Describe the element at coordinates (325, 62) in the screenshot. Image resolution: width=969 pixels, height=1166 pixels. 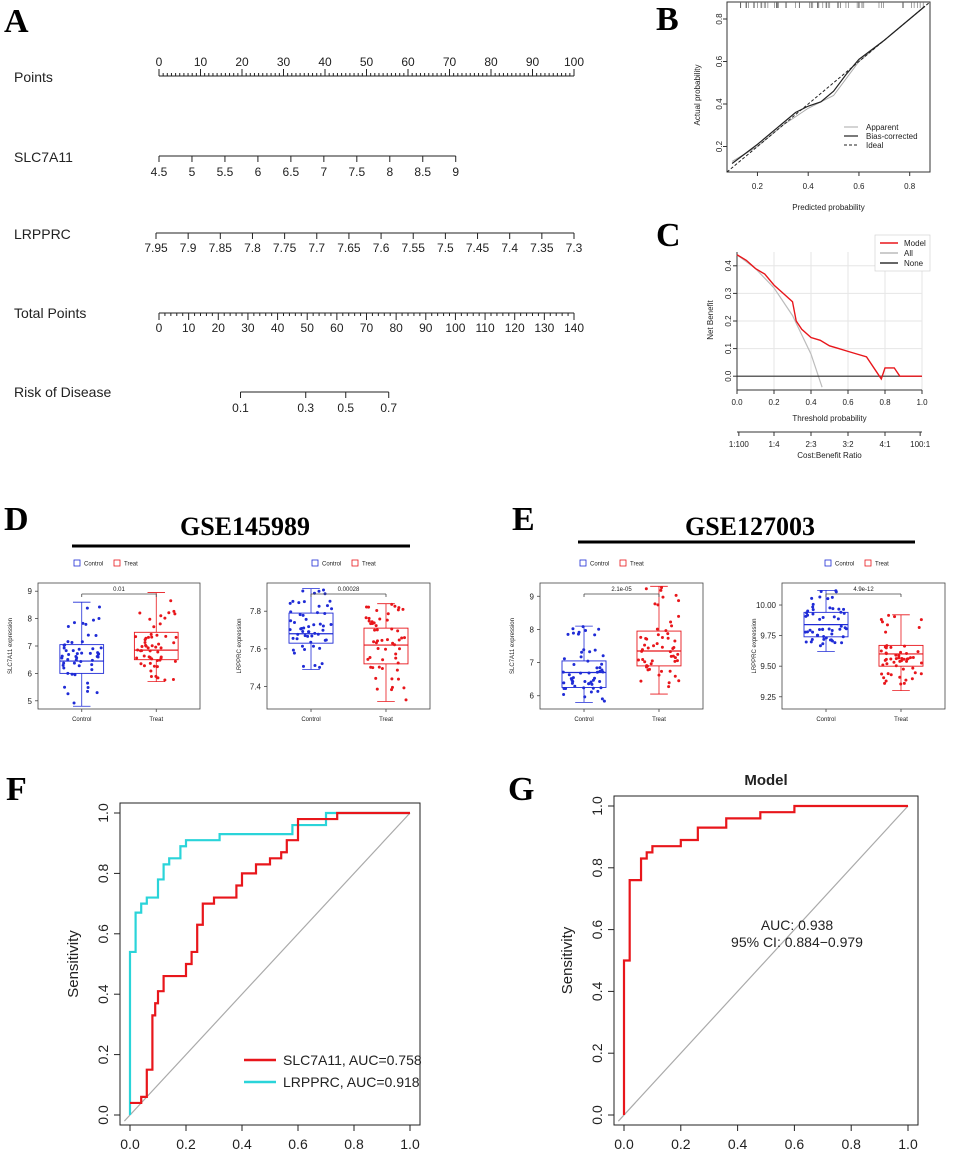
I see `nomo-tick-label: 40` at that location.